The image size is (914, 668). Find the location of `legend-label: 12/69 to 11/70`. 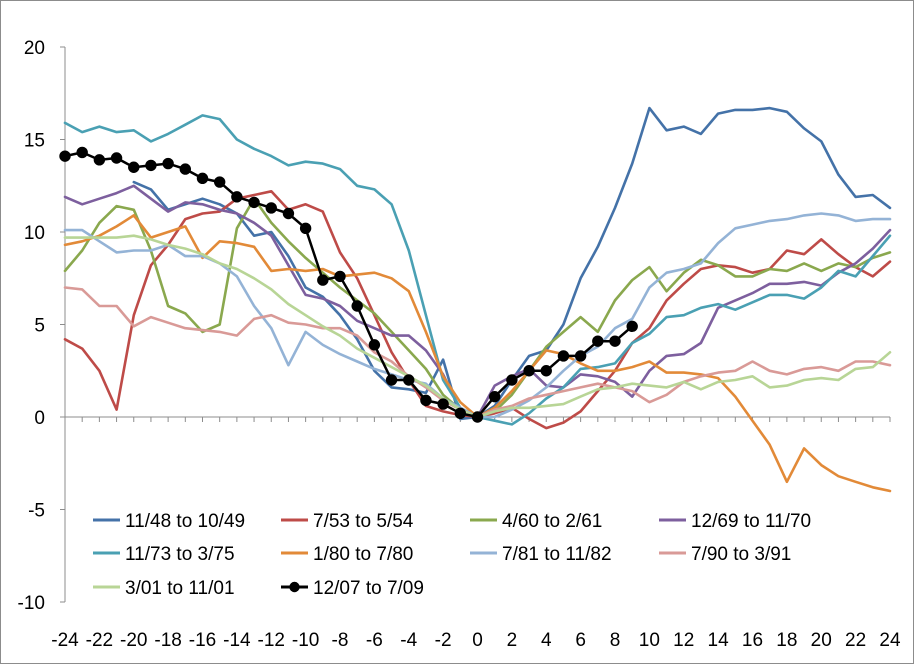

legend-label: 12/69 to 11/70 is located at coordinates (751, 521).